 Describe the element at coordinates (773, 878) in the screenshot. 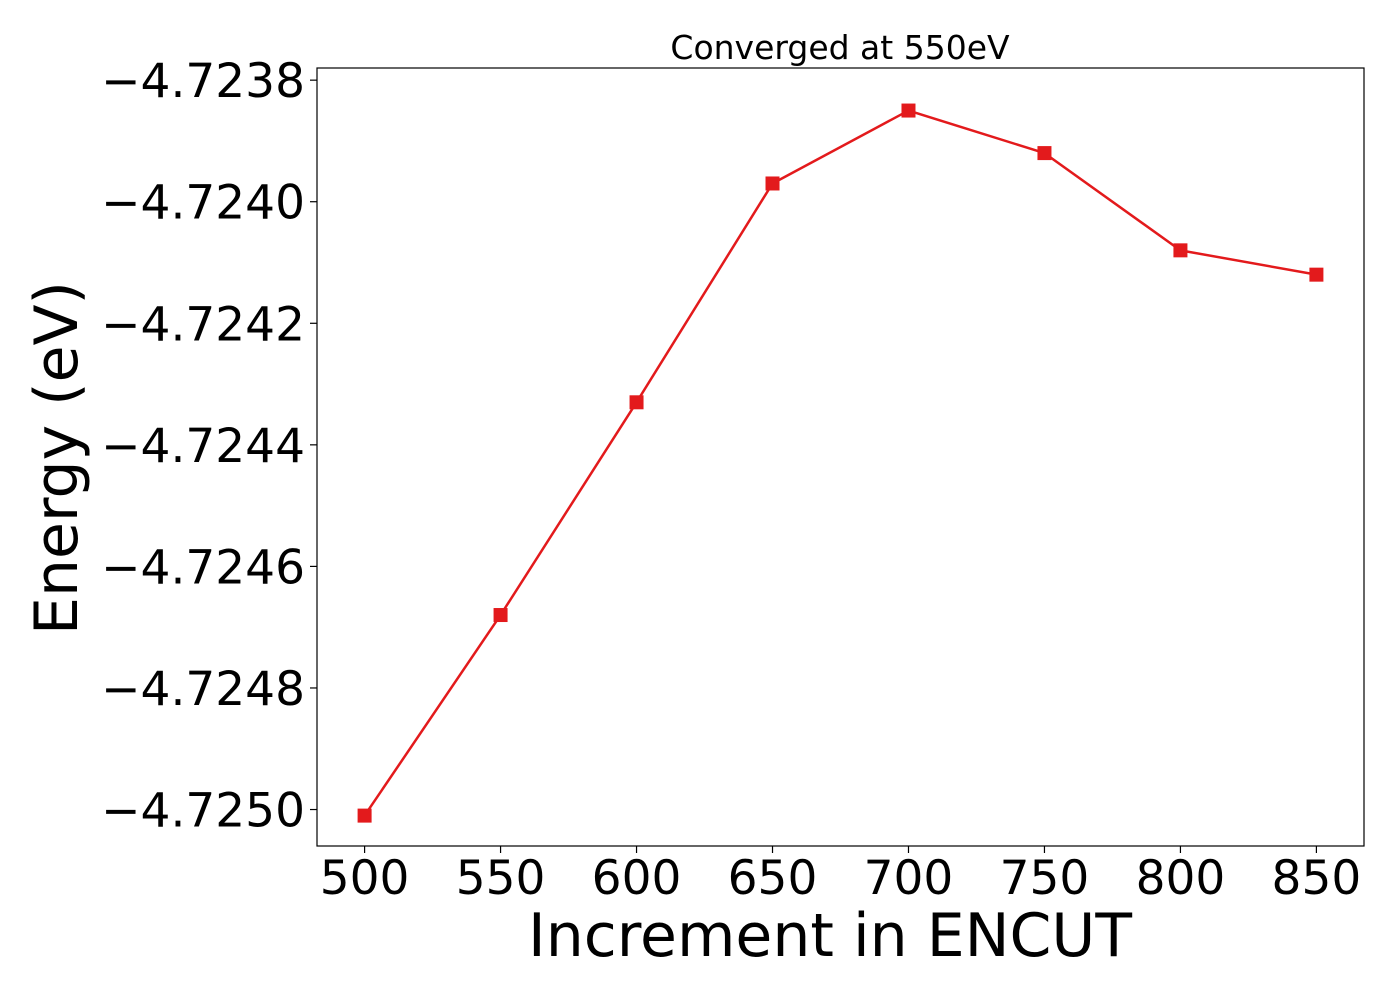

I see `x-tick-label: 650` at that location.